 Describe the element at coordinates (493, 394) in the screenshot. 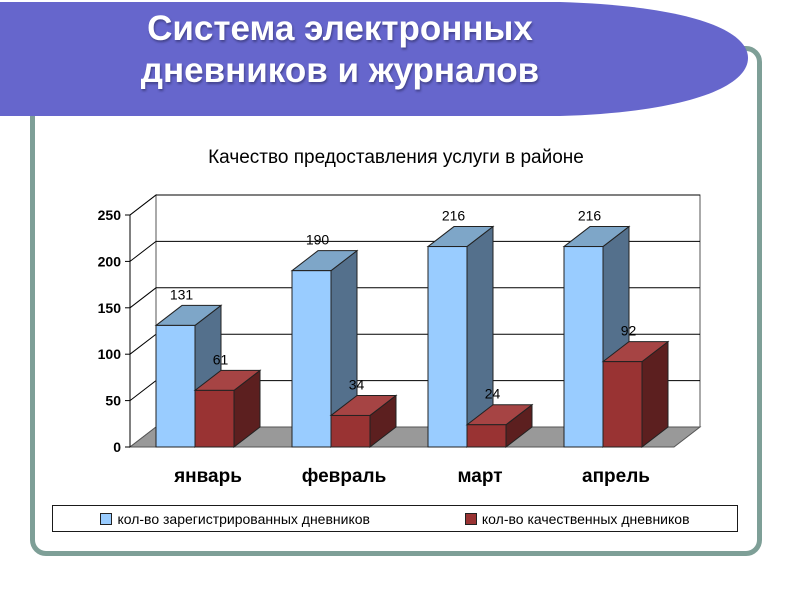

I see `data-label-quality-2: 24` at that location.